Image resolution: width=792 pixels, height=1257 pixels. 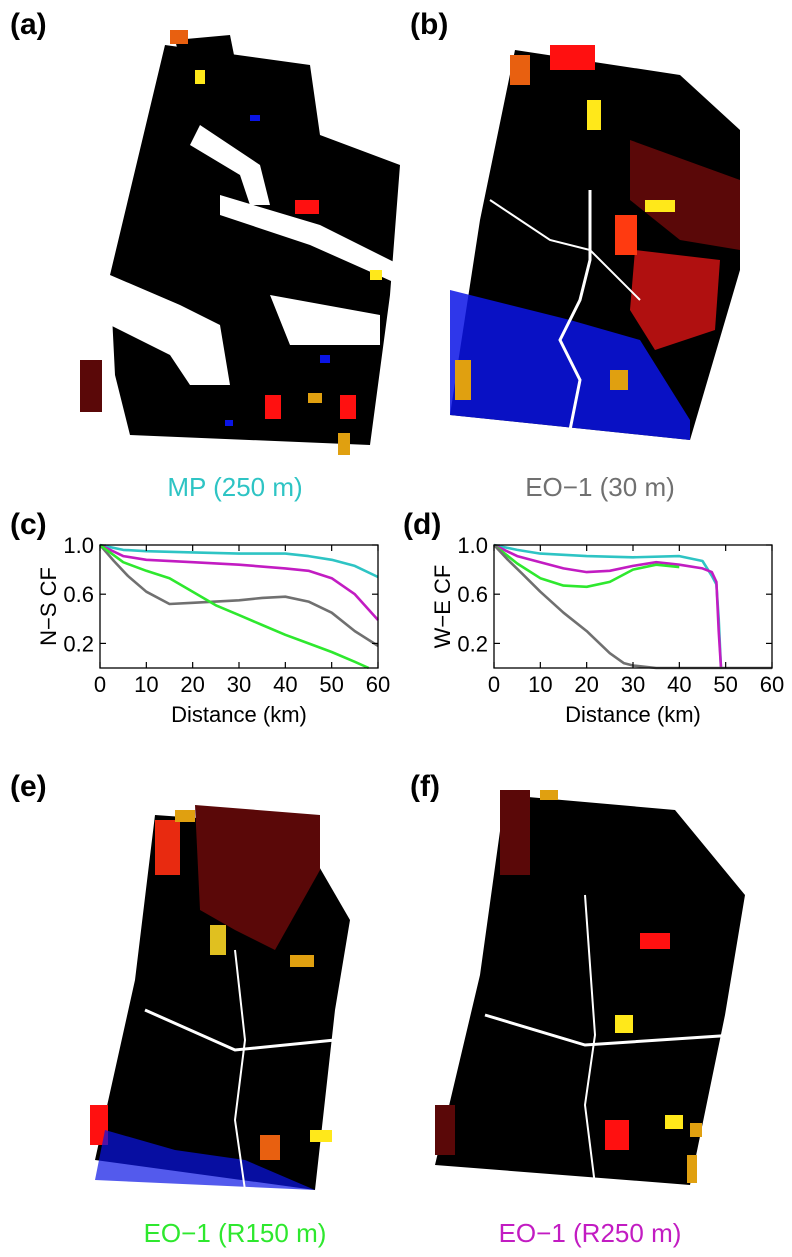 I want to click on map-f-land, so click(x=590, y=990).